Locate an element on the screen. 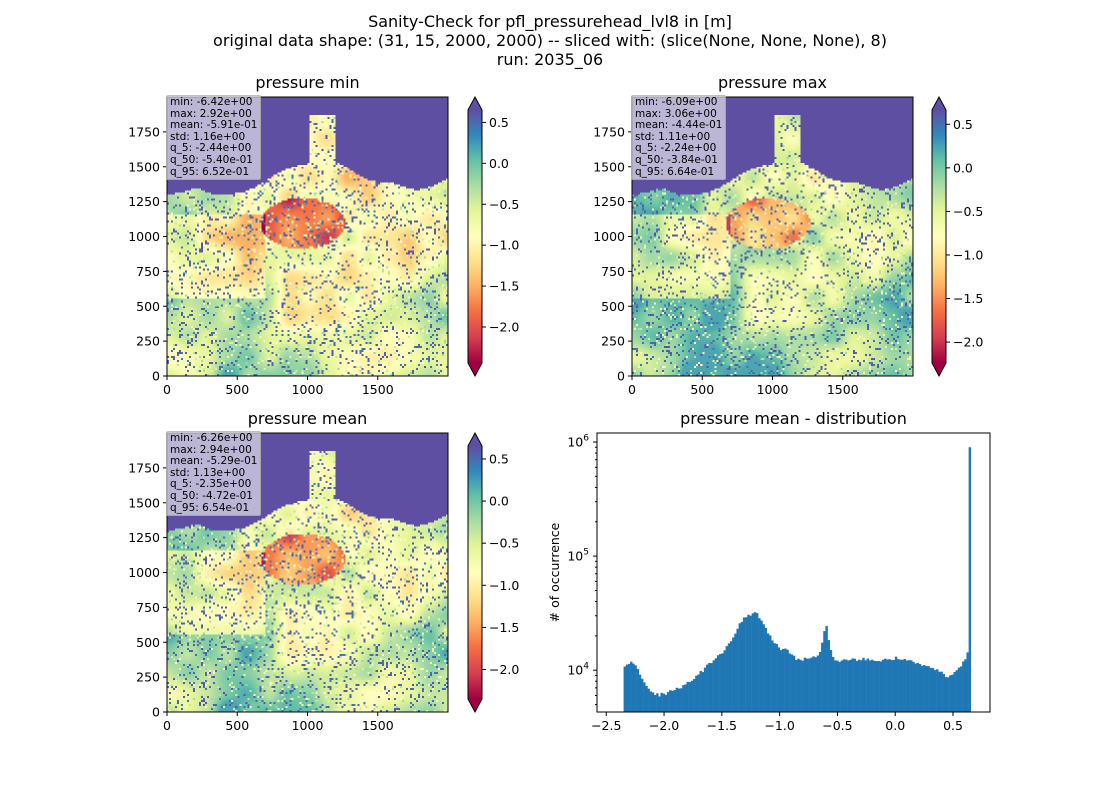 Image resolution: width=1100 pixels, height=800 pixels. x-tick-label: −1.0 is located at coordinates (779, 725).